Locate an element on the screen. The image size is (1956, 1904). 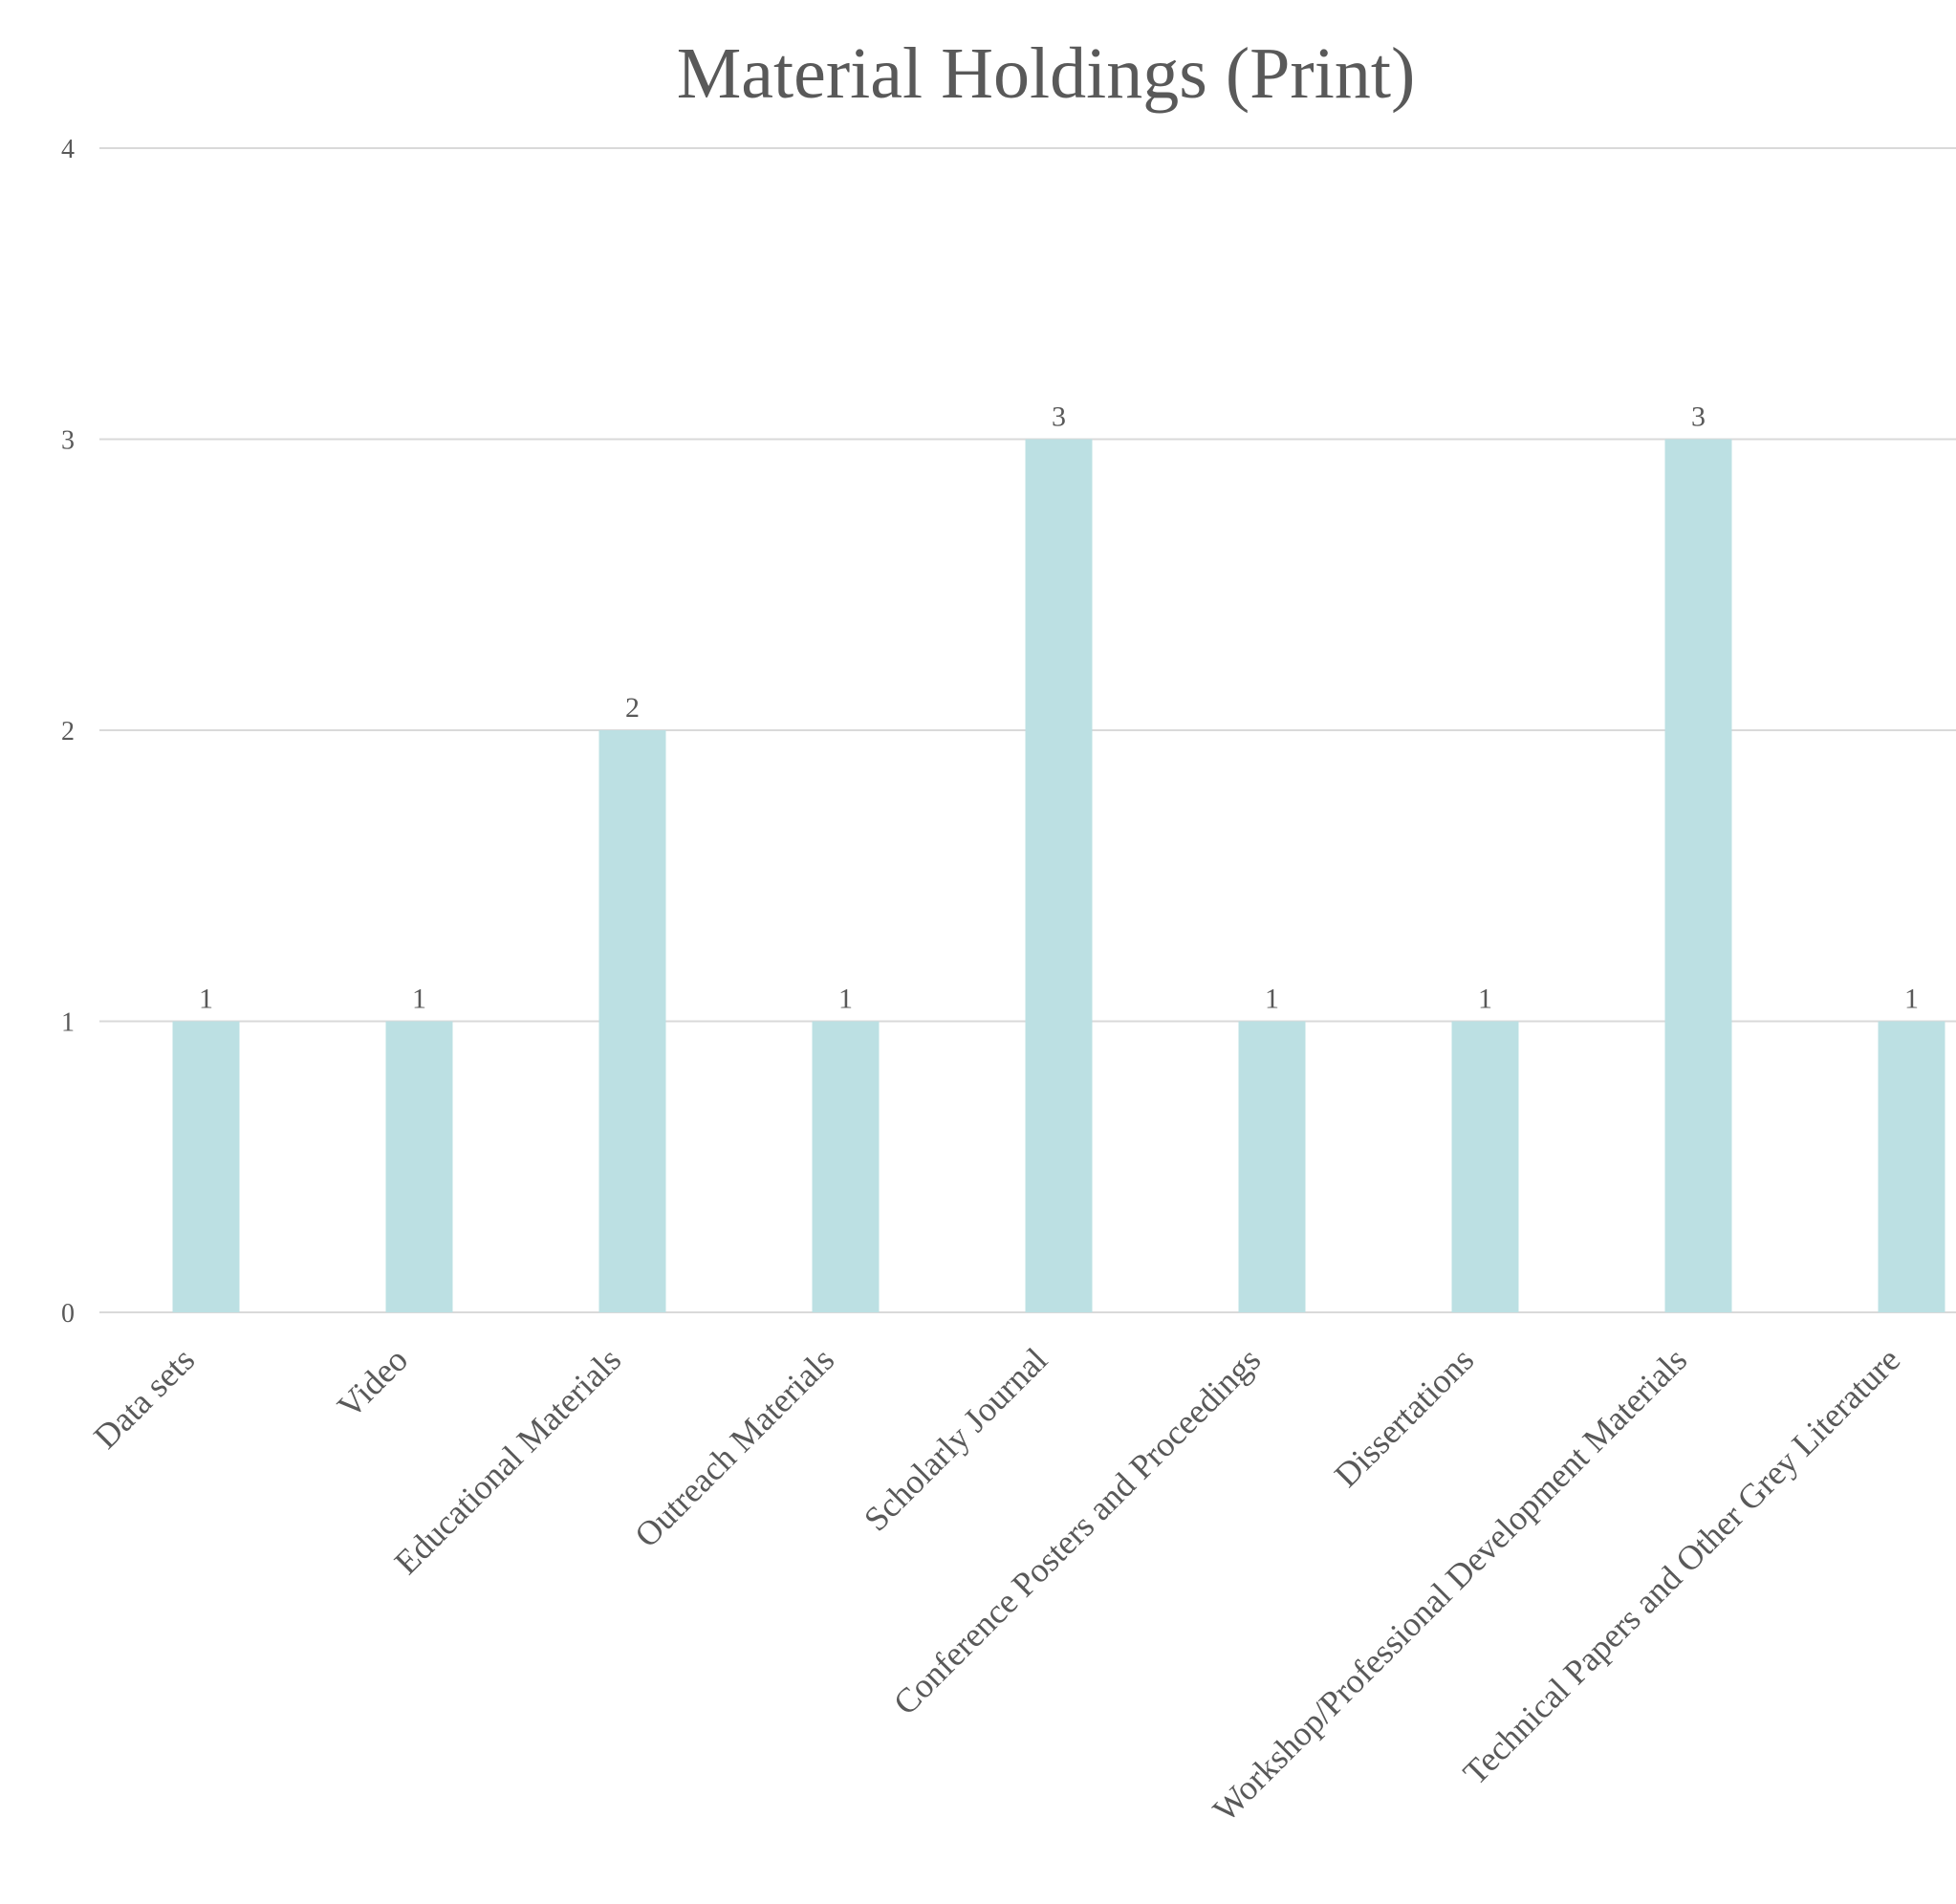
x-tick-label: Educational Materials is located at coordinates (507, 1460).